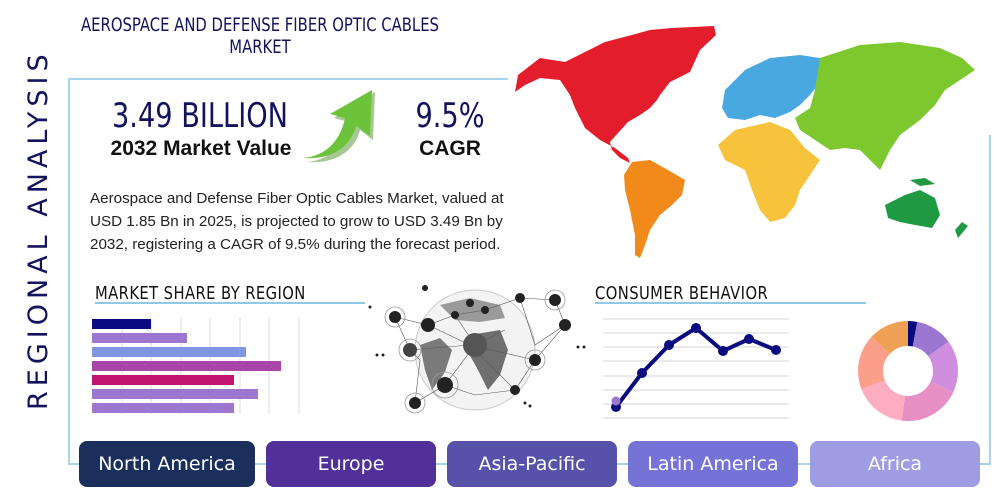 This screenshot has width=1000, height=500. I want to click on market-value: 3.49 BILLION, so click(200, 116).